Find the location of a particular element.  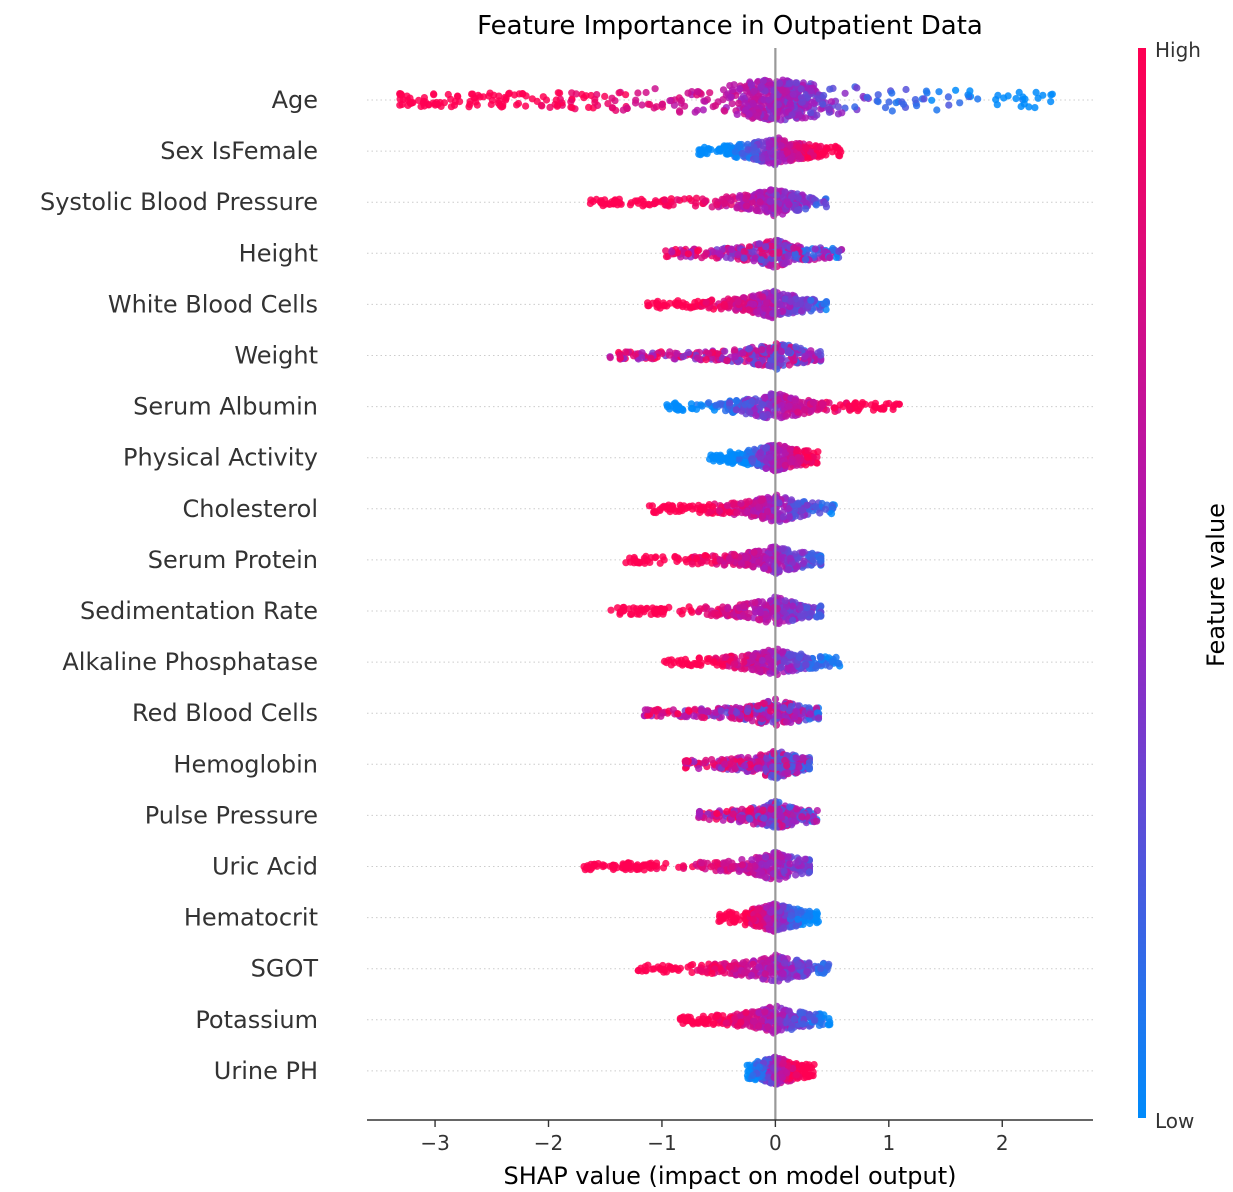

chart-title: Feature Importance in Outpatient Data is located at coordinates (730, 26).